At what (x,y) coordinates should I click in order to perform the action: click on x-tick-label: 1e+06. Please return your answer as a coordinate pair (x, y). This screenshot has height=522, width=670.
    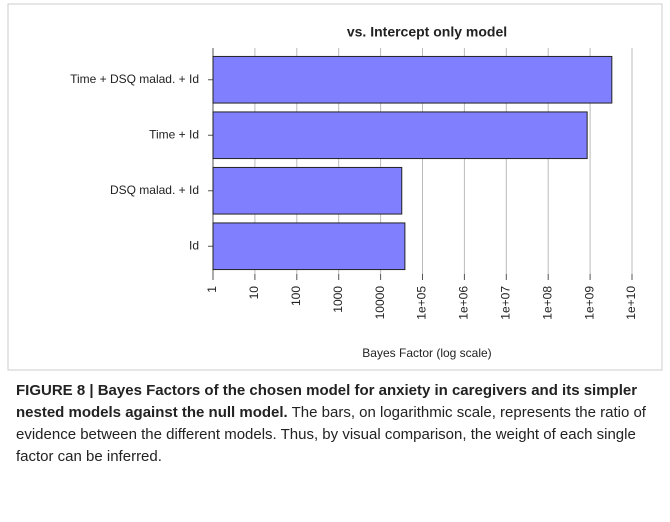
    Looking at the image, I should click on (464, 303).